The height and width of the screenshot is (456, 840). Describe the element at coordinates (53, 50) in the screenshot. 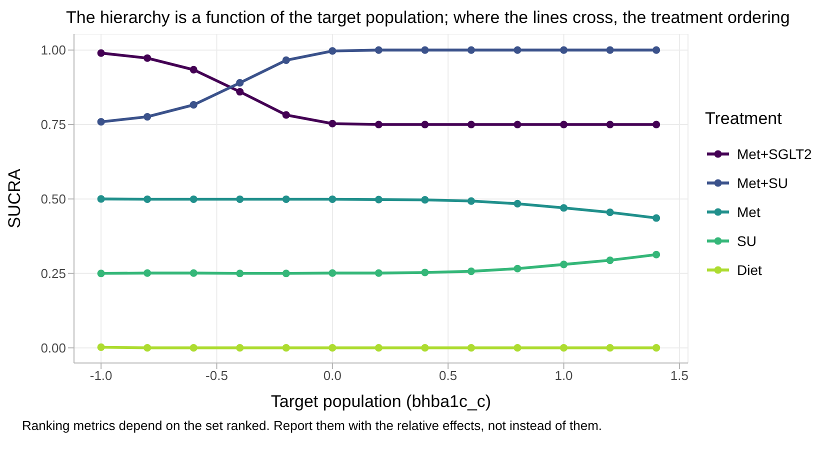

I see `y-tick-label: 1.00` at that location.